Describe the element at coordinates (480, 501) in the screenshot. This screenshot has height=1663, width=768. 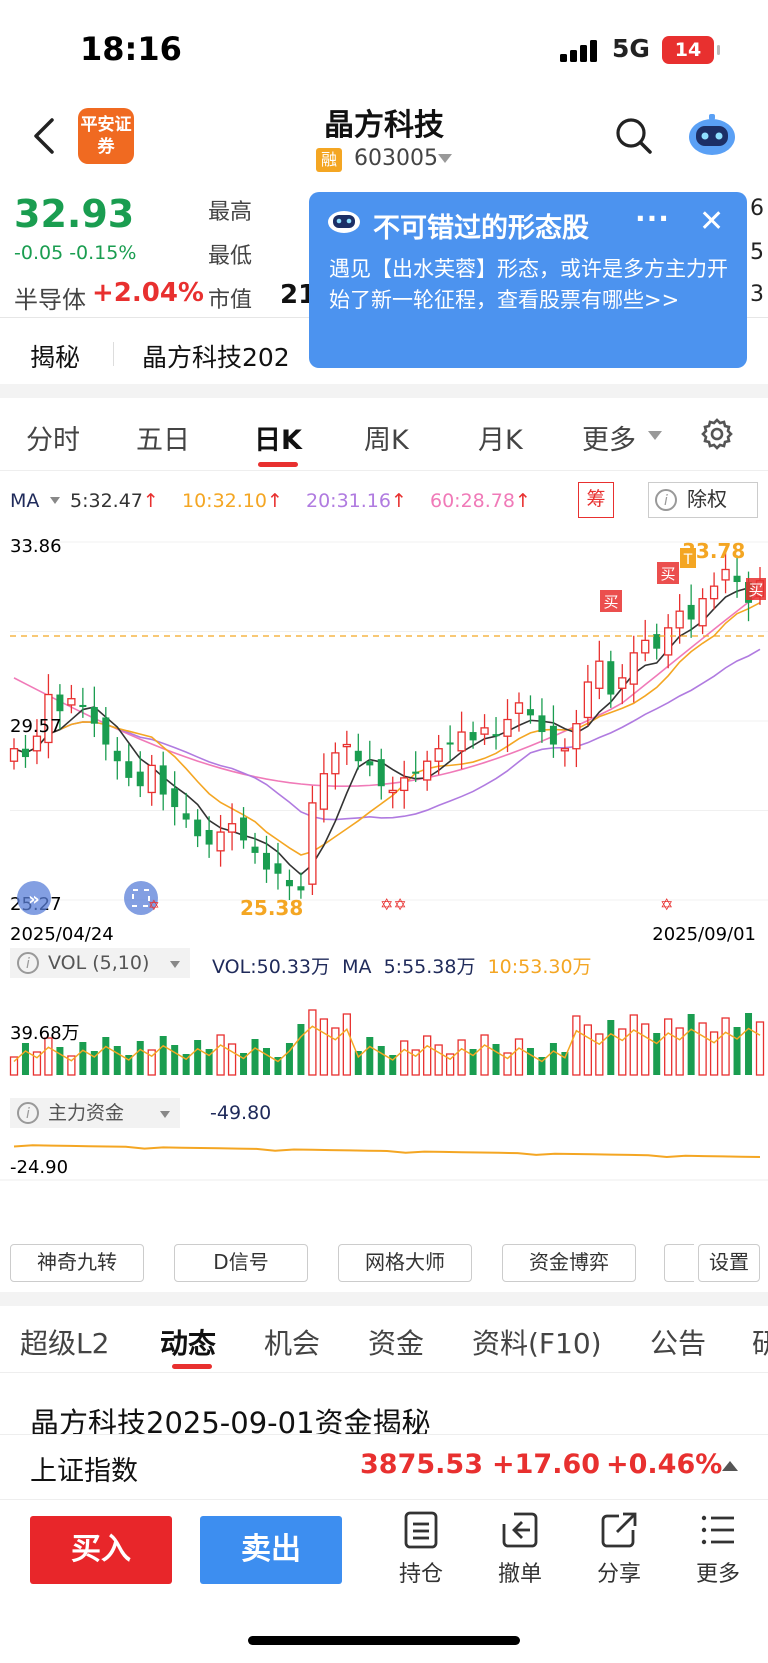
I see `ma60-value: 60:28.78↑` at that location.